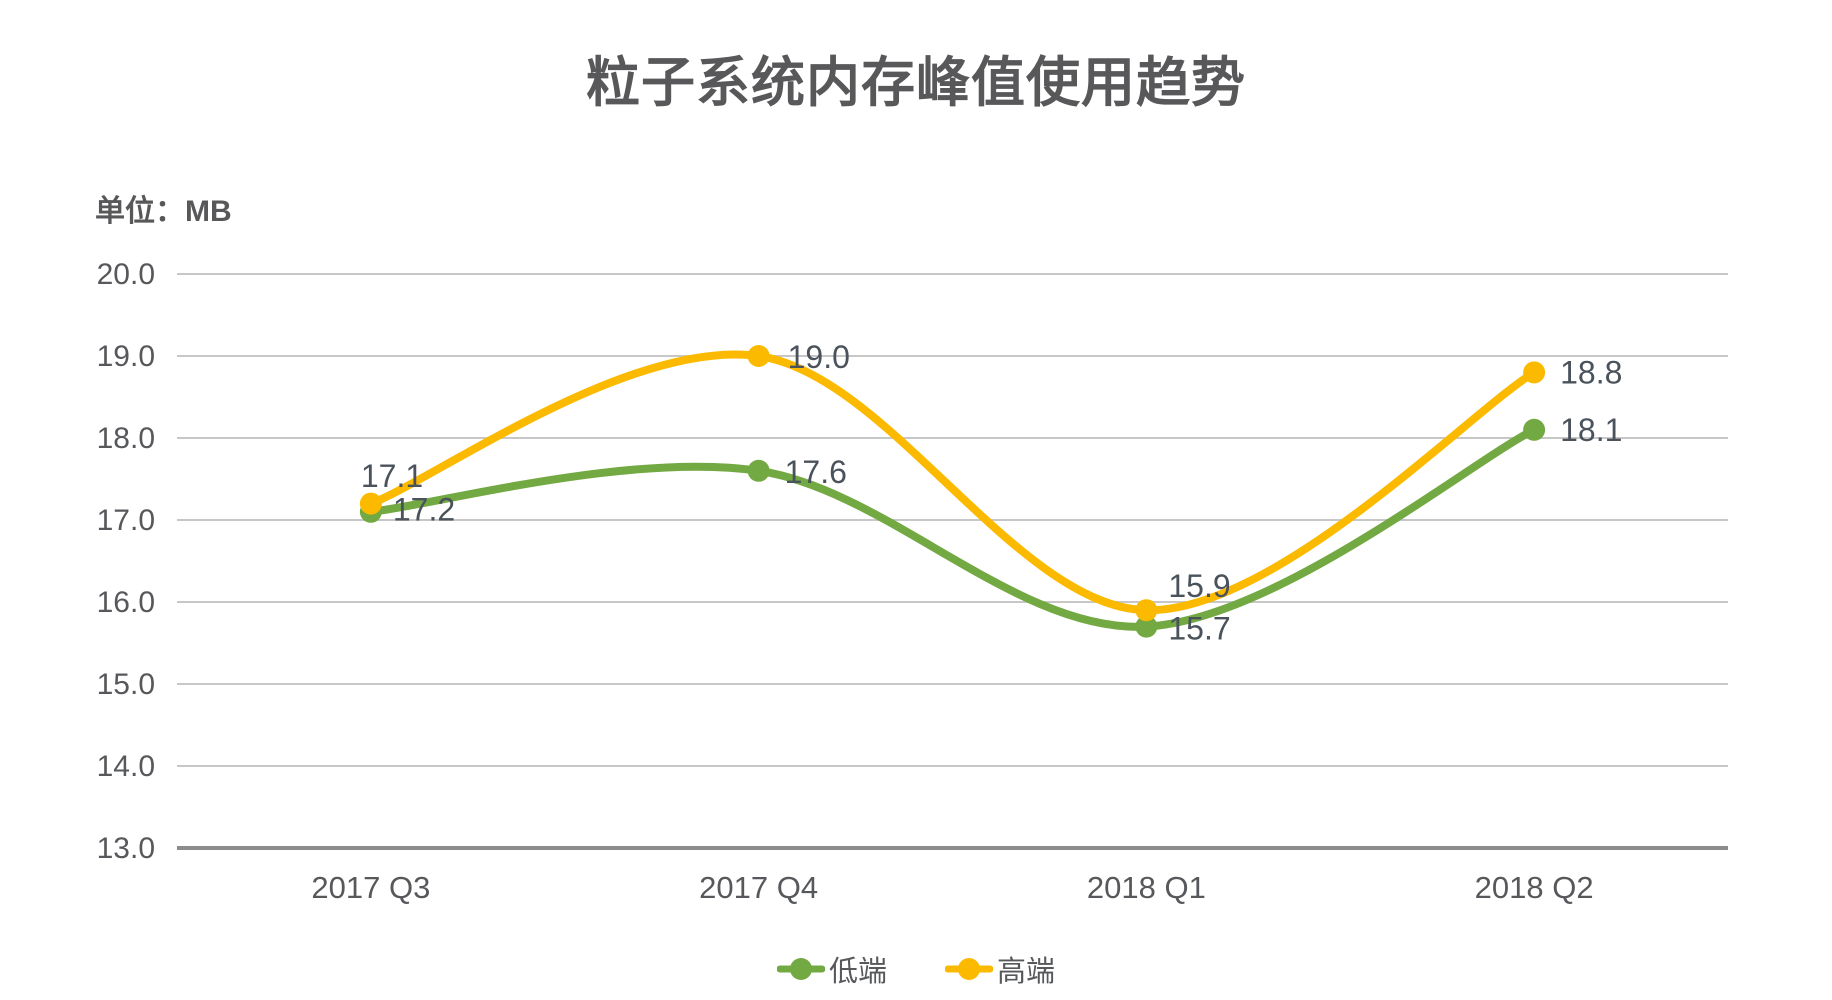 The width and height of the screenshot is (1832, 1000). Describe the element at coordinates (1534, 887) in the screenshot. I see `x-axis-tick-label: 2018 Q2` at that location.